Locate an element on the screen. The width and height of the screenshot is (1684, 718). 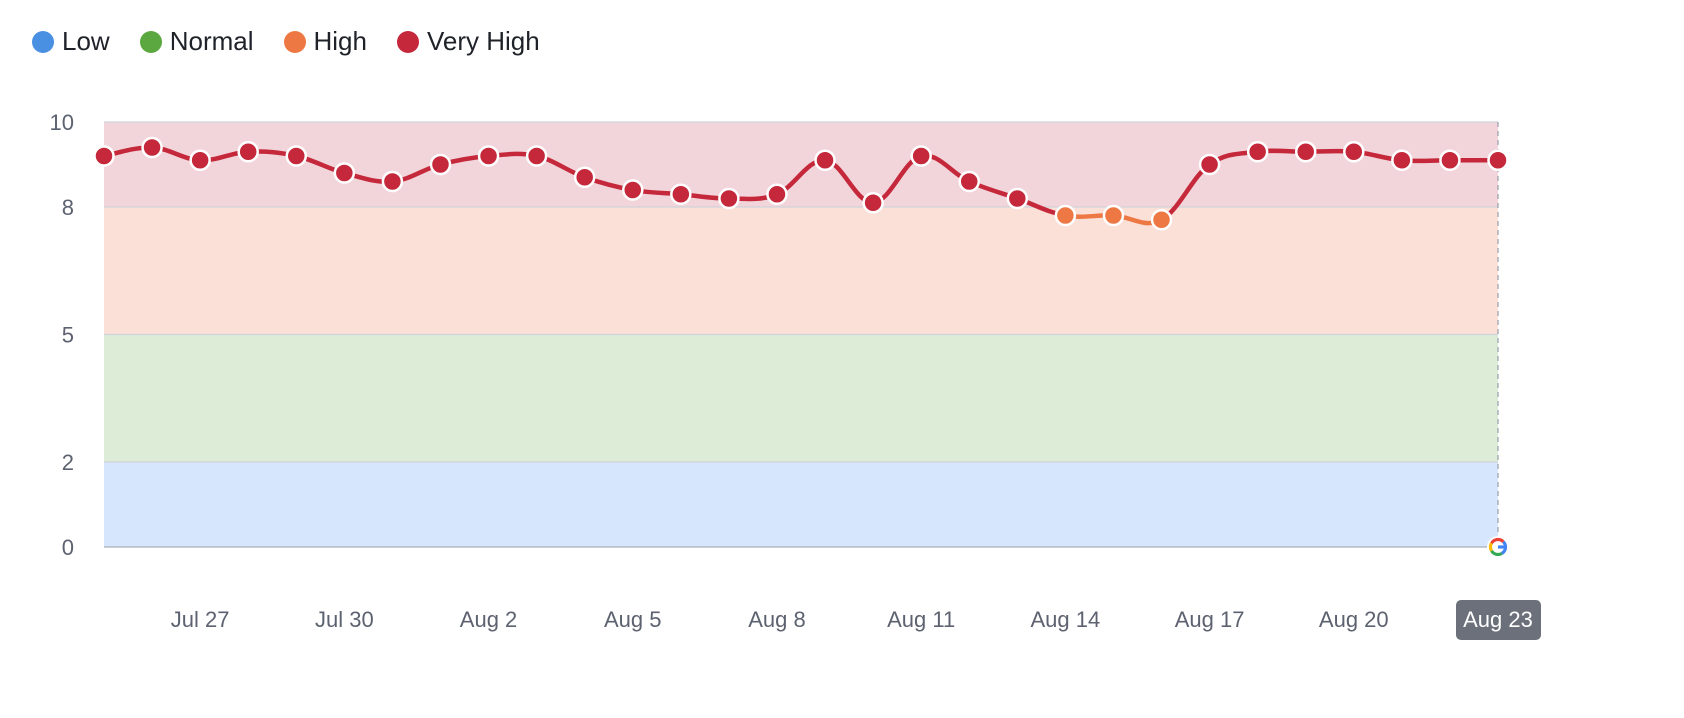
band-normal is located at coordinates (801, 398).